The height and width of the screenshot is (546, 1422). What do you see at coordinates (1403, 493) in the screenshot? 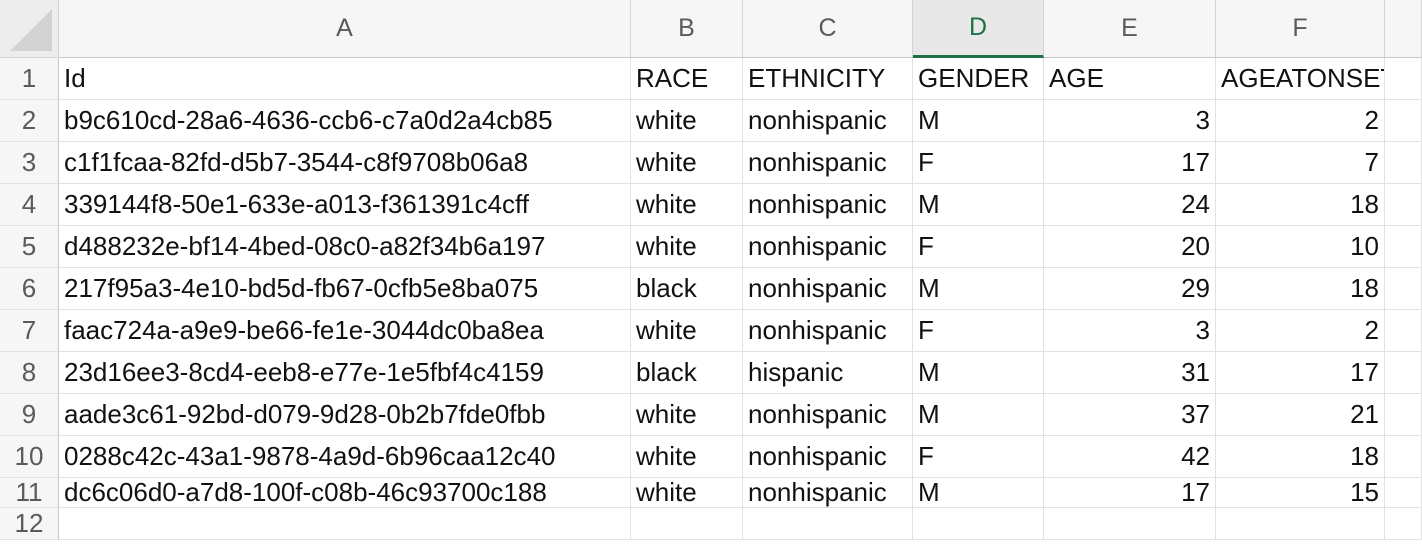
I see `cell-g11` at bounding box center [1403, 493].